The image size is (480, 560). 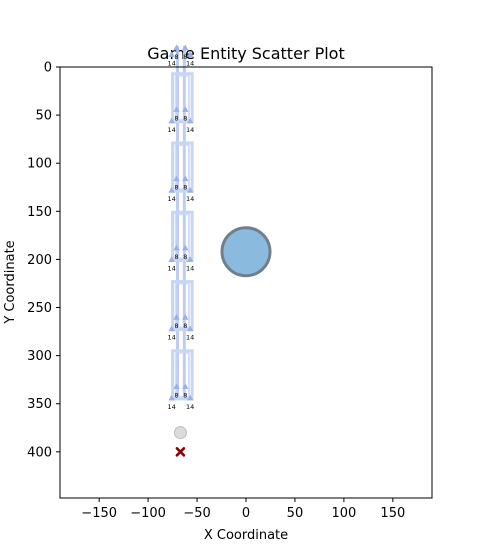 What do you see at coordinates (39, 164) in the screenshot?
I see `y-tick-label: 100` at bounding box center [39, 164].